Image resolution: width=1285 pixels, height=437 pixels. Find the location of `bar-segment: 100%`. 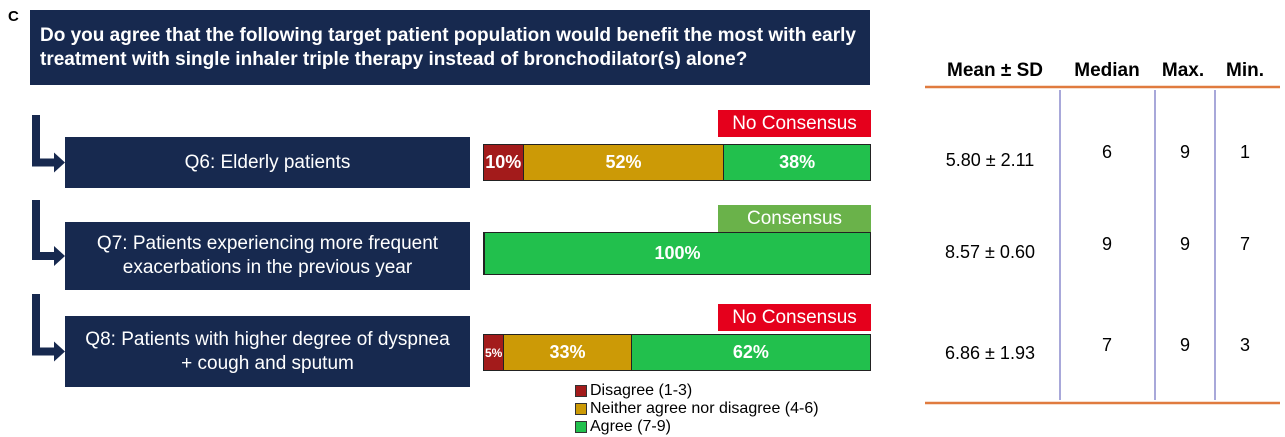

bar-segment: 100% is located at coordinates (677, 253).